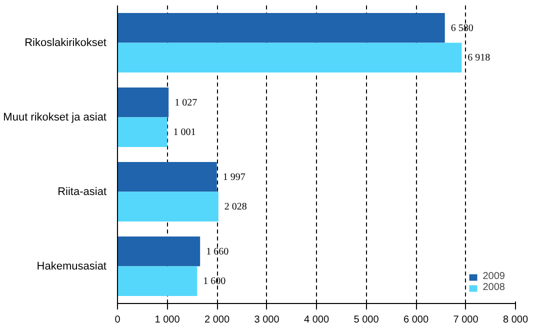 The image size is (533, 328). What do you see at coordinates (234, 177) in the screenshot?
I see `data-label: 1 997` at bounding box center [234, 177].